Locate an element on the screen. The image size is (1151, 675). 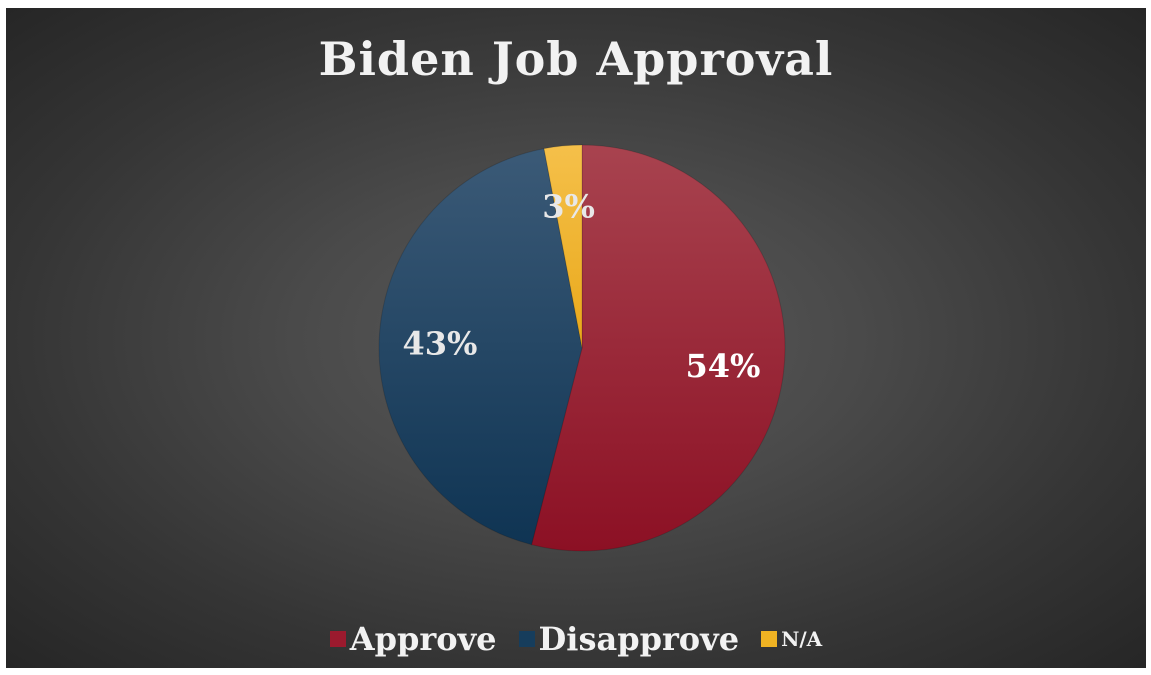
legend: Approve Disapprove N/A is located at coordinates (576, 639).